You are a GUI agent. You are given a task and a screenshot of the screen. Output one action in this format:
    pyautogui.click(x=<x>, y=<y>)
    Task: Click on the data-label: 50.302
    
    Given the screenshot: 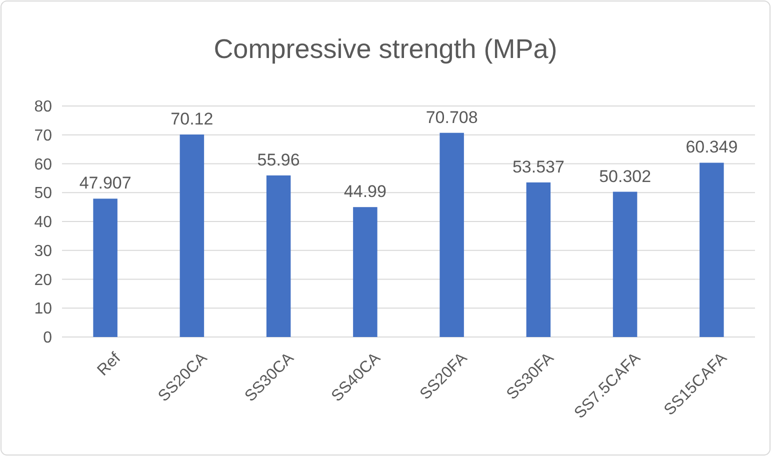 What is the action you would take?
    pyautogui.click(x=625, y=176)
    